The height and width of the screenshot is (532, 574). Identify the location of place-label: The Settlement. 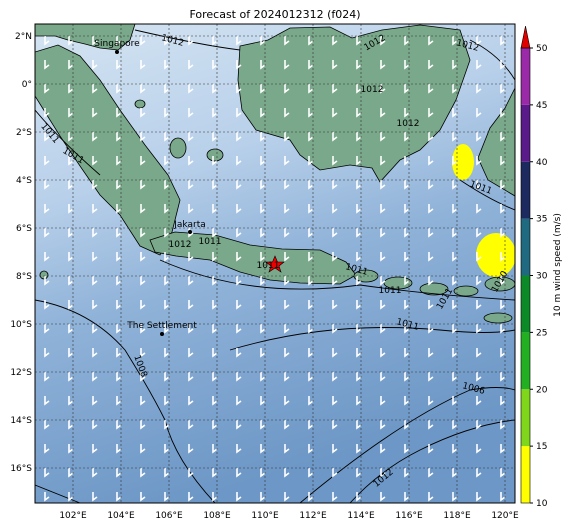
(161, 326).